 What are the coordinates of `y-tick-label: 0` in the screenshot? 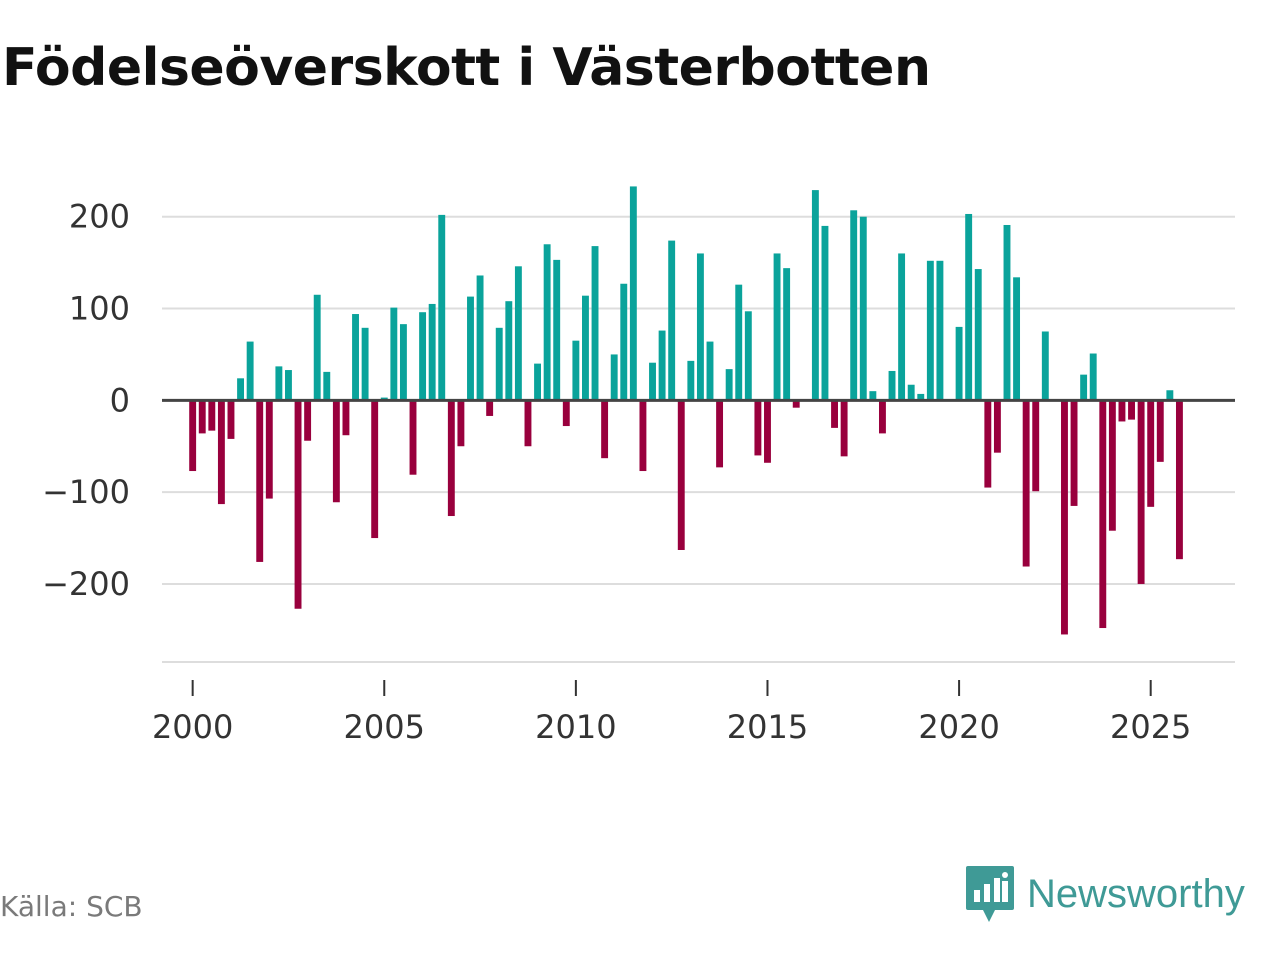 It's located at (120, 400).